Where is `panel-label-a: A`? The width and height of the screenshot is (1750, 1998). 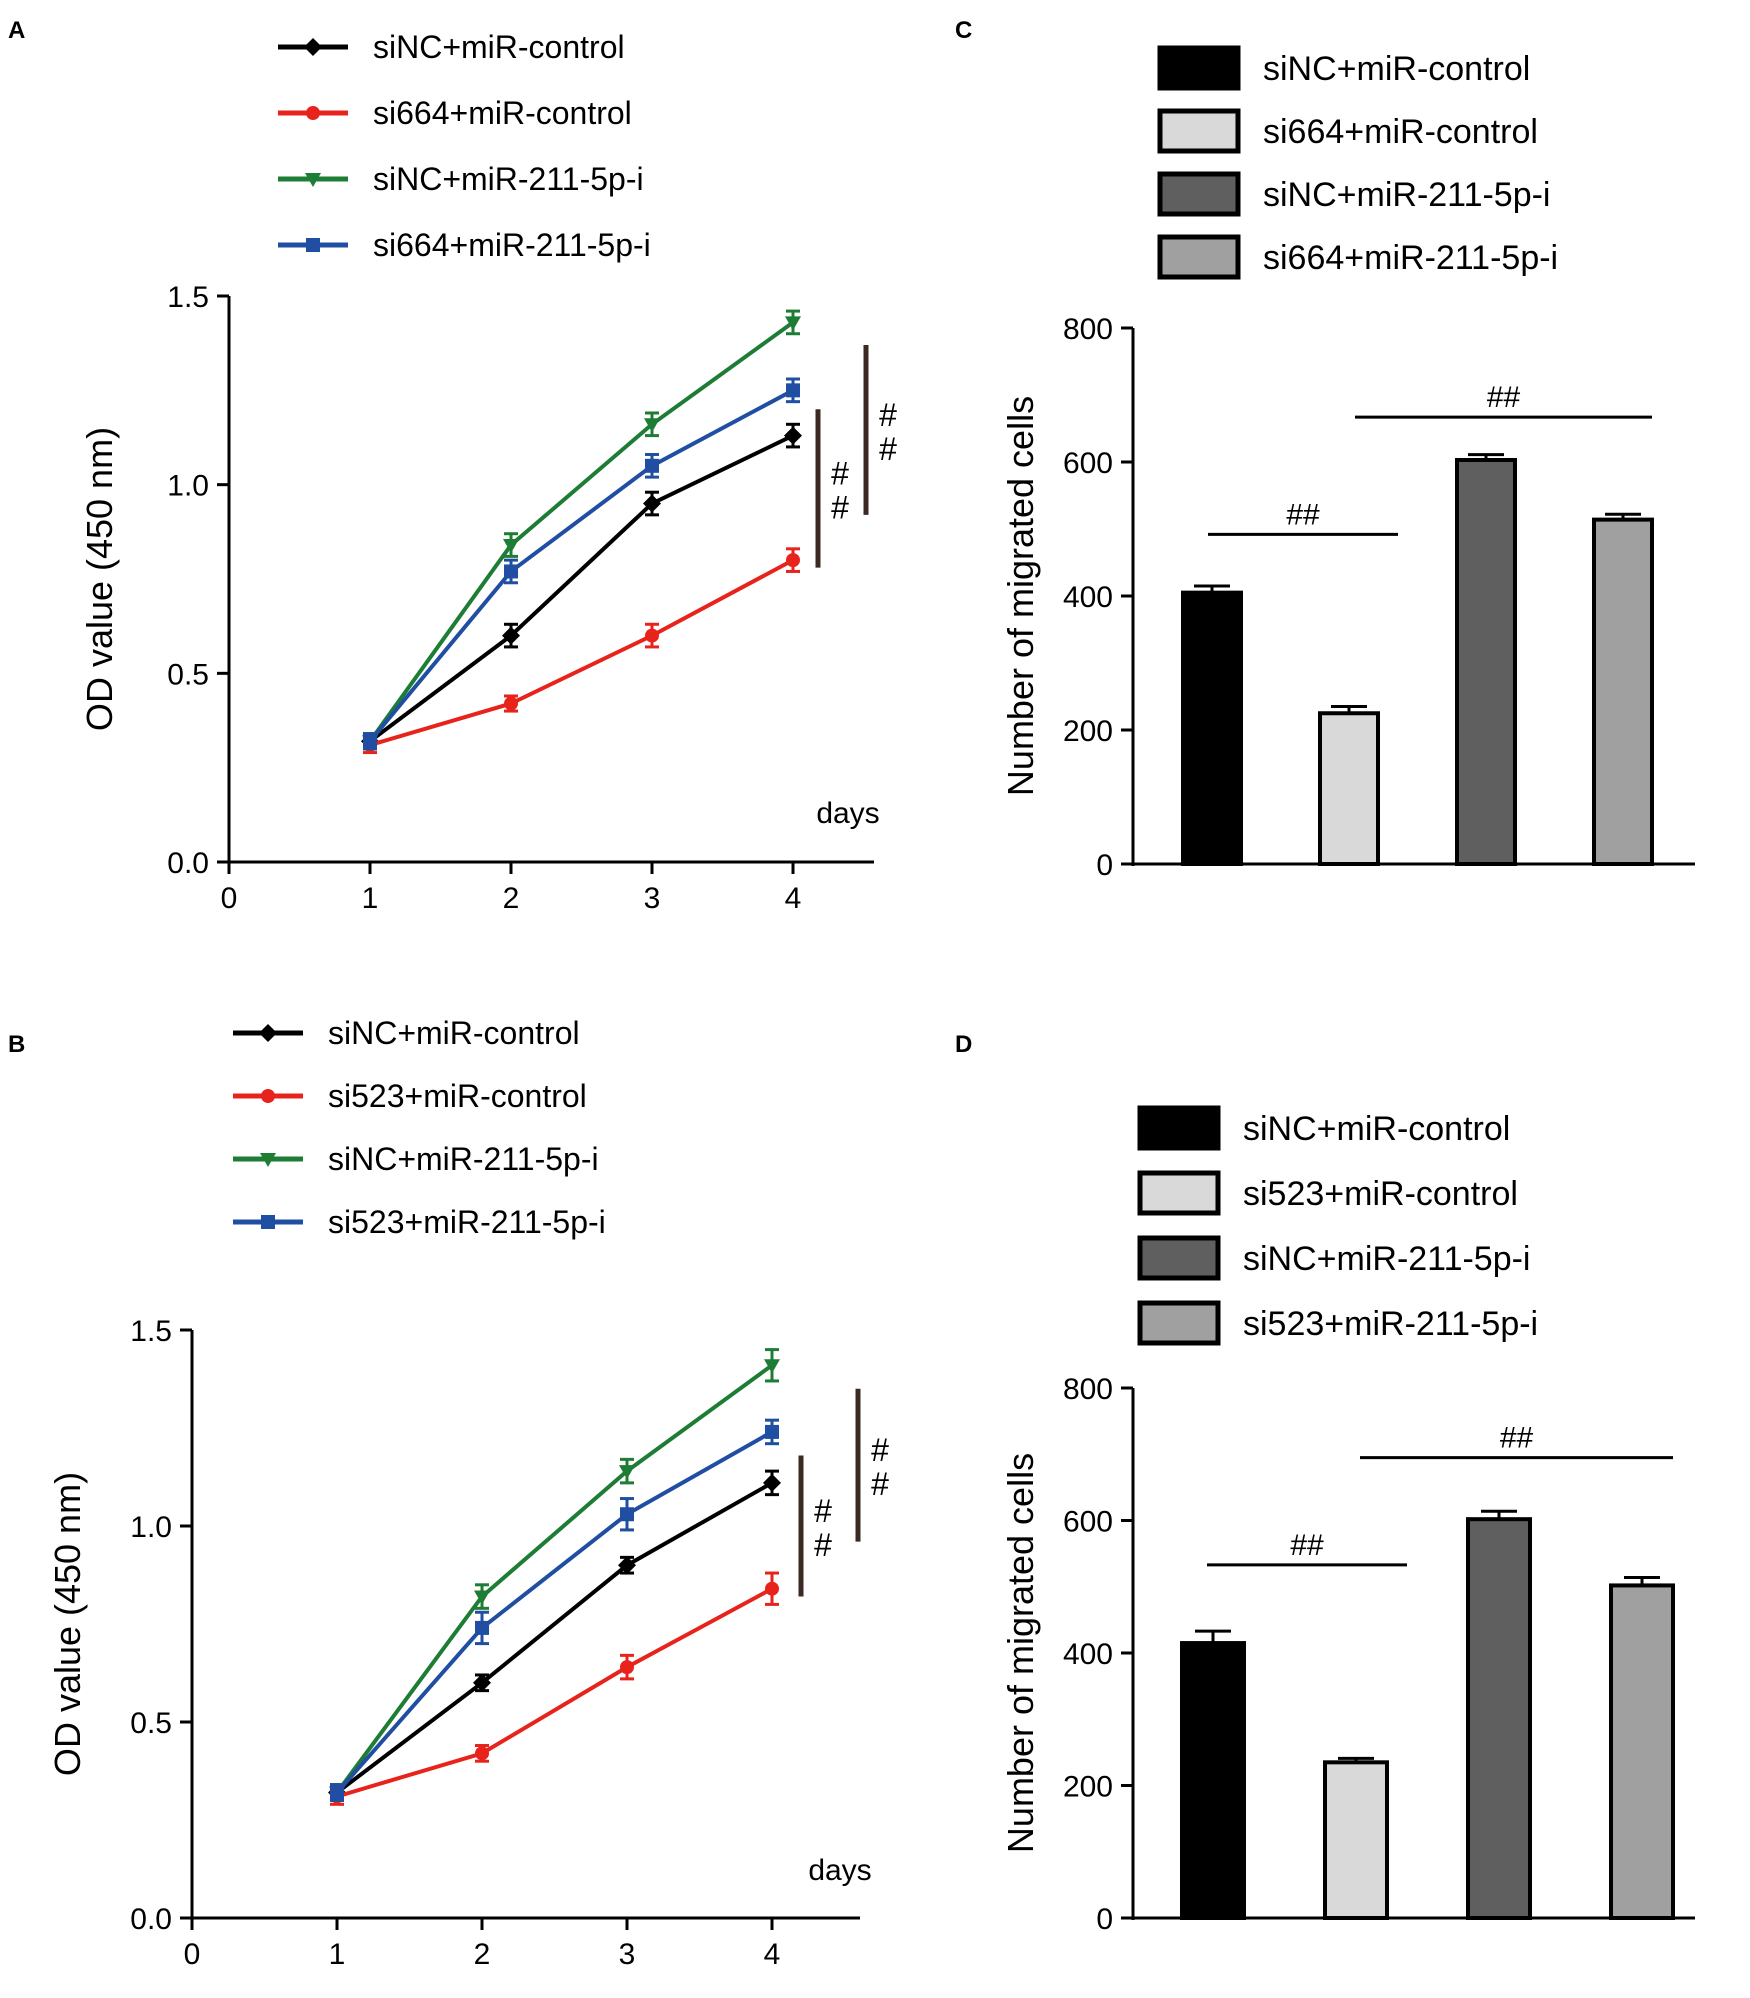 panel-label-a: A is located at coordinates (16, 30).